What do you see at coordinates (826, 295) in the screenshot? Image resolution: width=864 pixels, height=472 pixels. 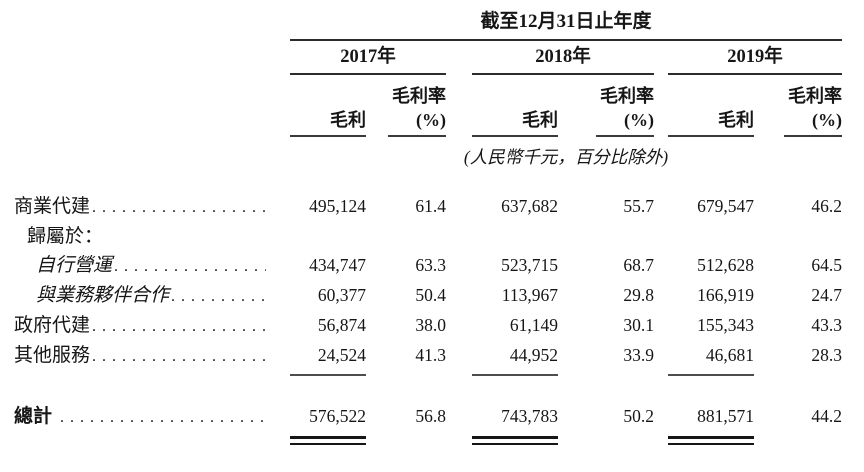 I see `margin-2019: 24.7` at bounding box center [826, 295].